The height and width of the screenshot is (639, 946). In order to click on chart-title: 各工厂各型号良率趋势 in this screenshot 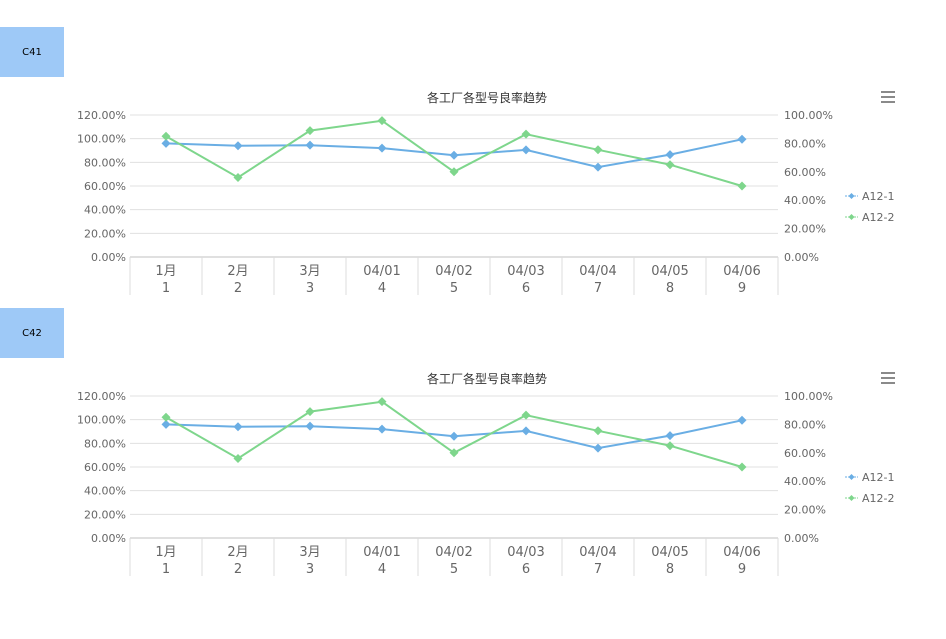, I will do `click(487, 97)`.